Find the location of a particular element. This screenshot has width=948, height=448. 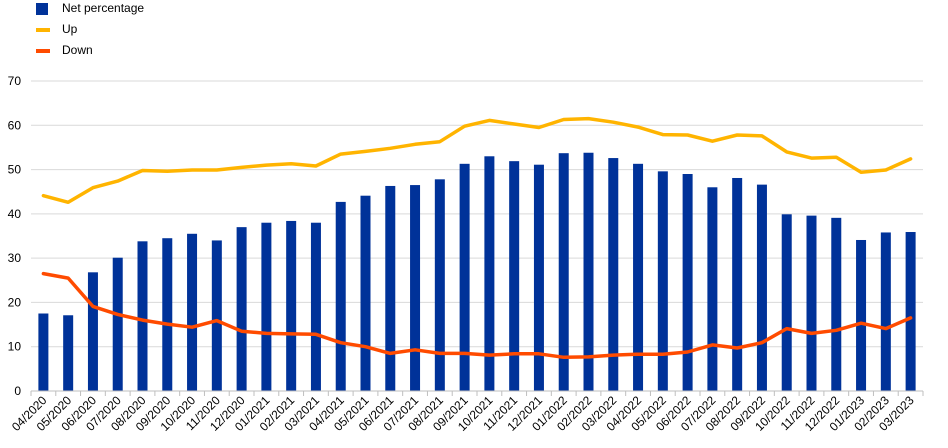

legend-label-up: Up is located at coordinates (70, 29).